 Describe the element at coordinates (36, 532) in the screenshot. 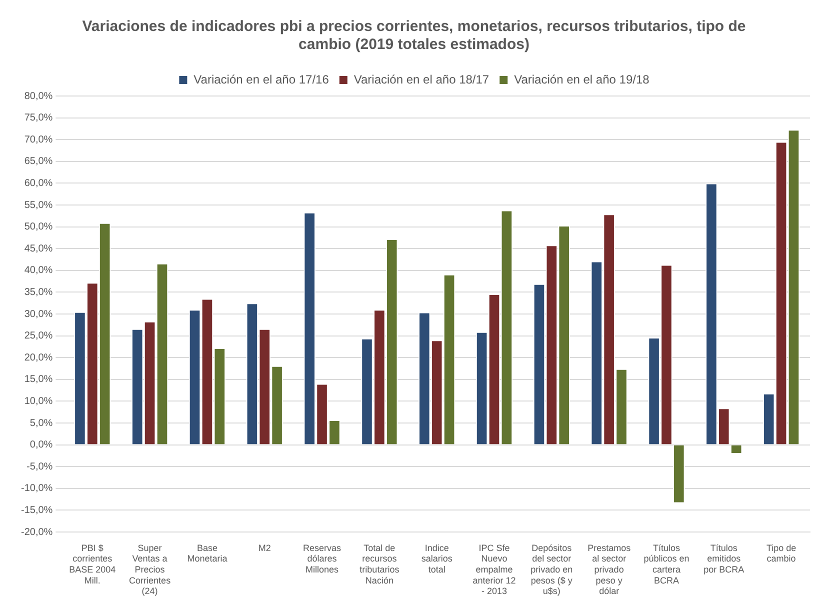

I see `y-tick-label: -20,0%` at that location.